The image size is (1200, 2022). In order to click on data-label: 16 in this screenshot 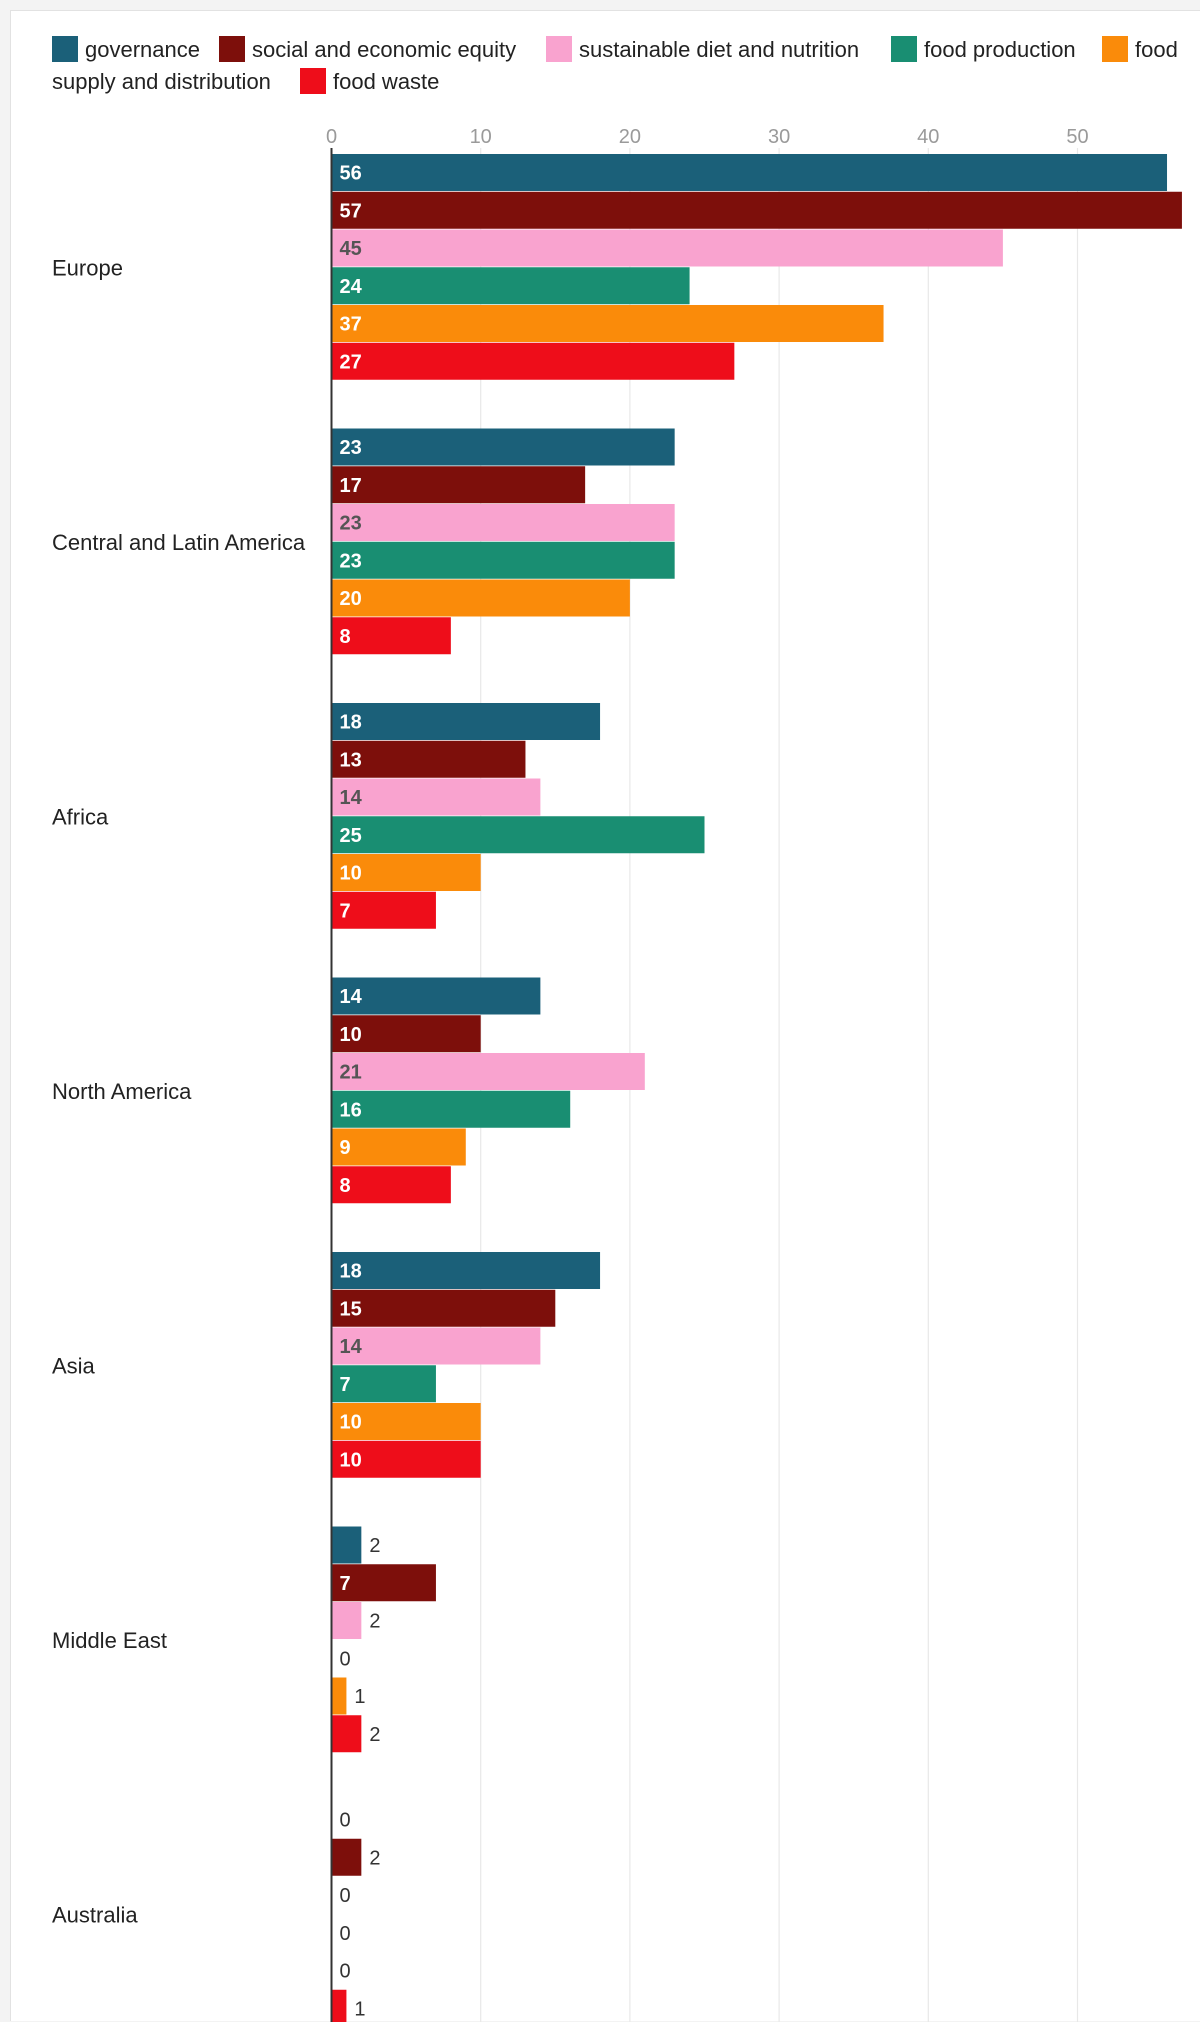, I will do `click(351, 1110)`.